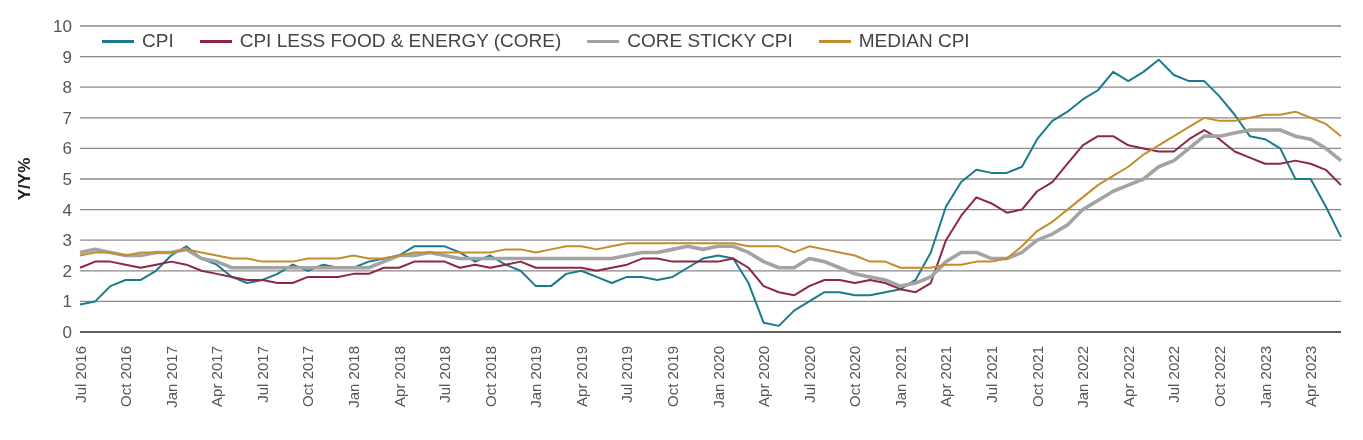  What do you see at coordinates (62, 27) in the screenshot?
I see `y-tick-label: 10` at bounding box center [62, 27].